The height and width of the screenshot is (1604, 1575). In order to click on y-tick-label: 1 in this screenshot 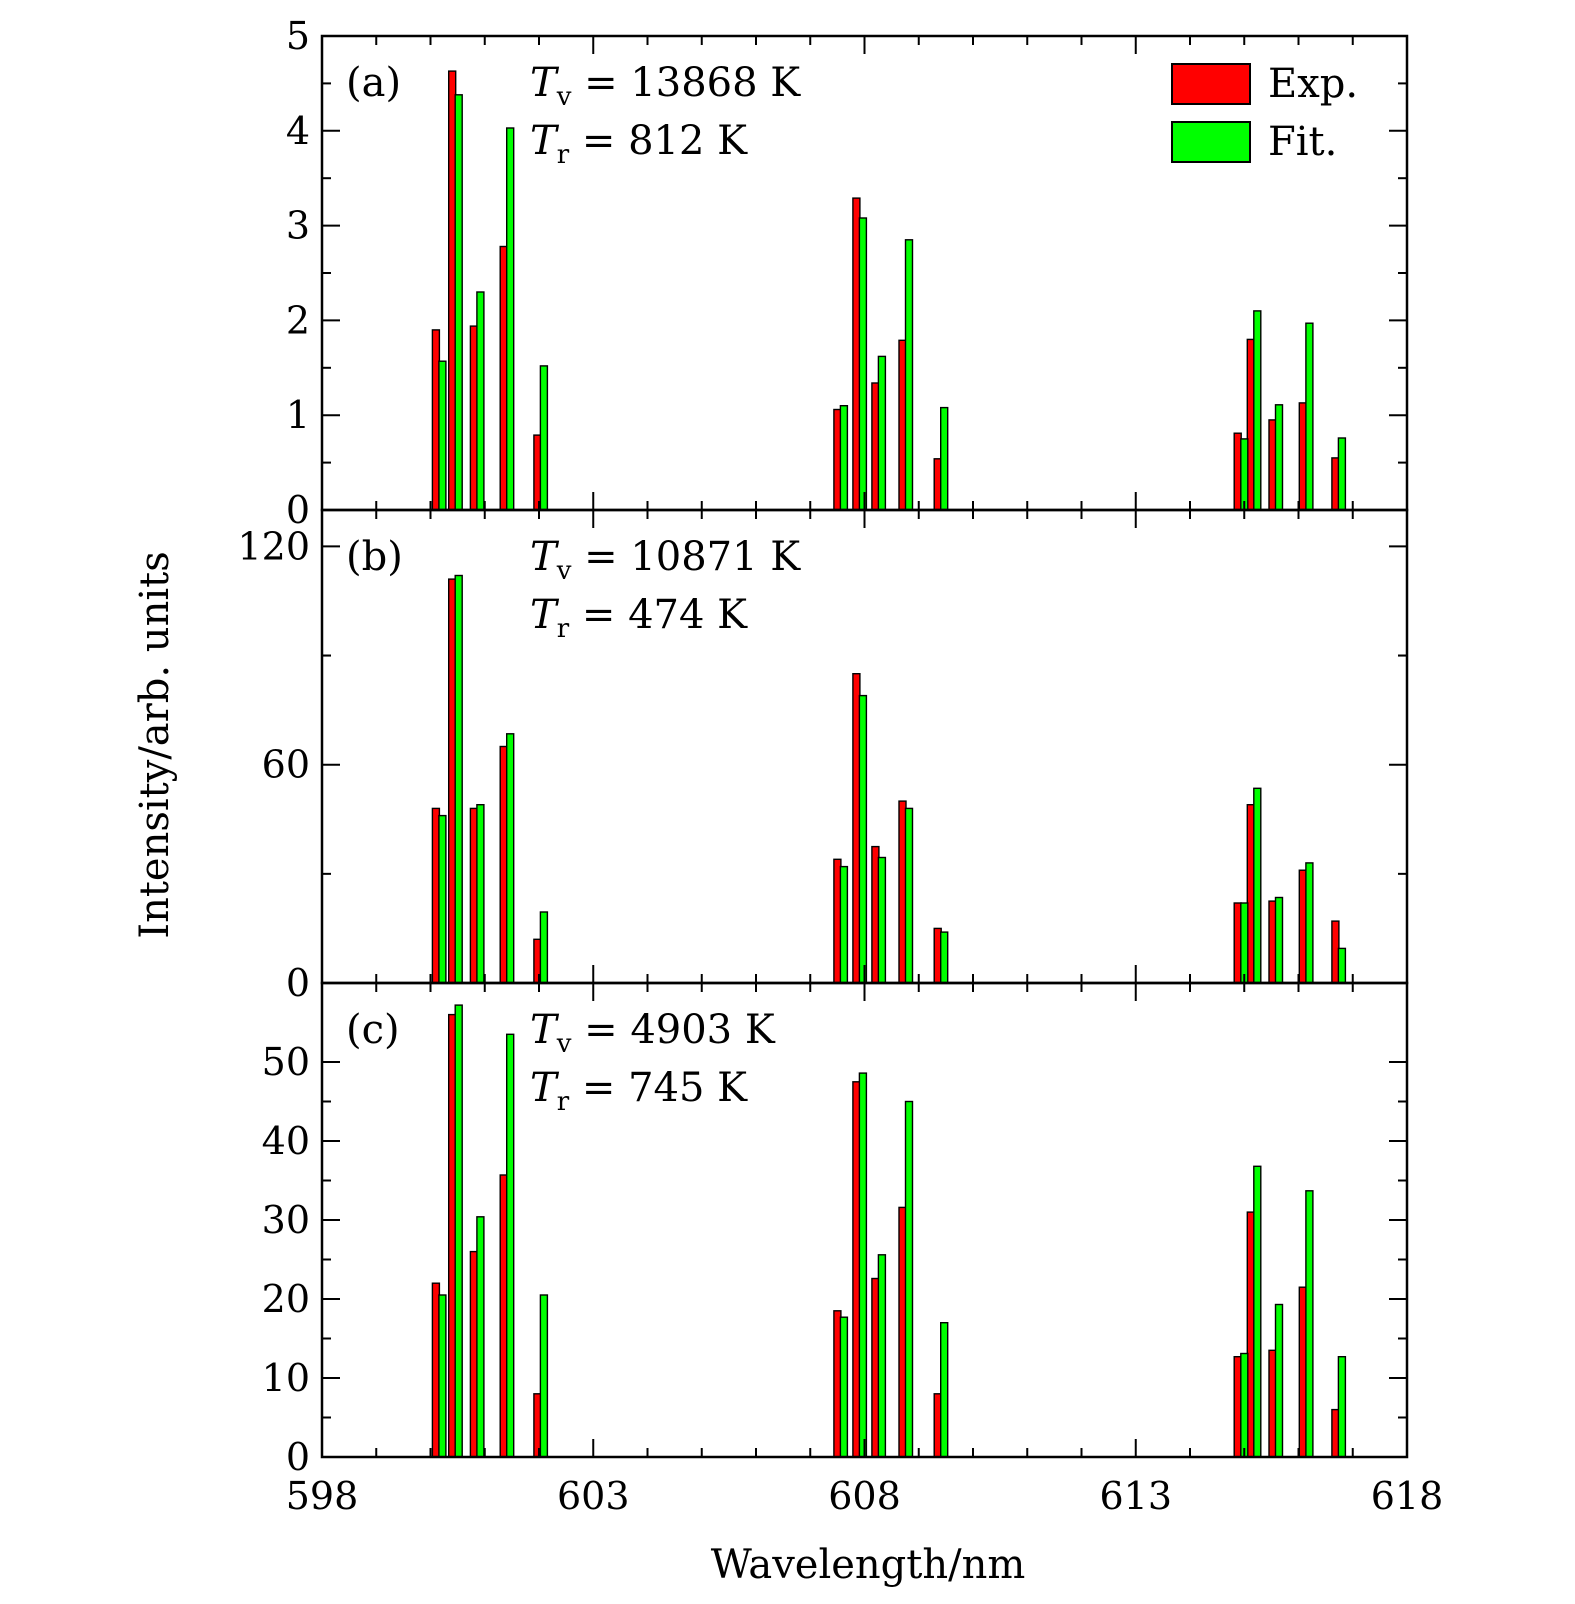, I will do `click(298, 415)`.